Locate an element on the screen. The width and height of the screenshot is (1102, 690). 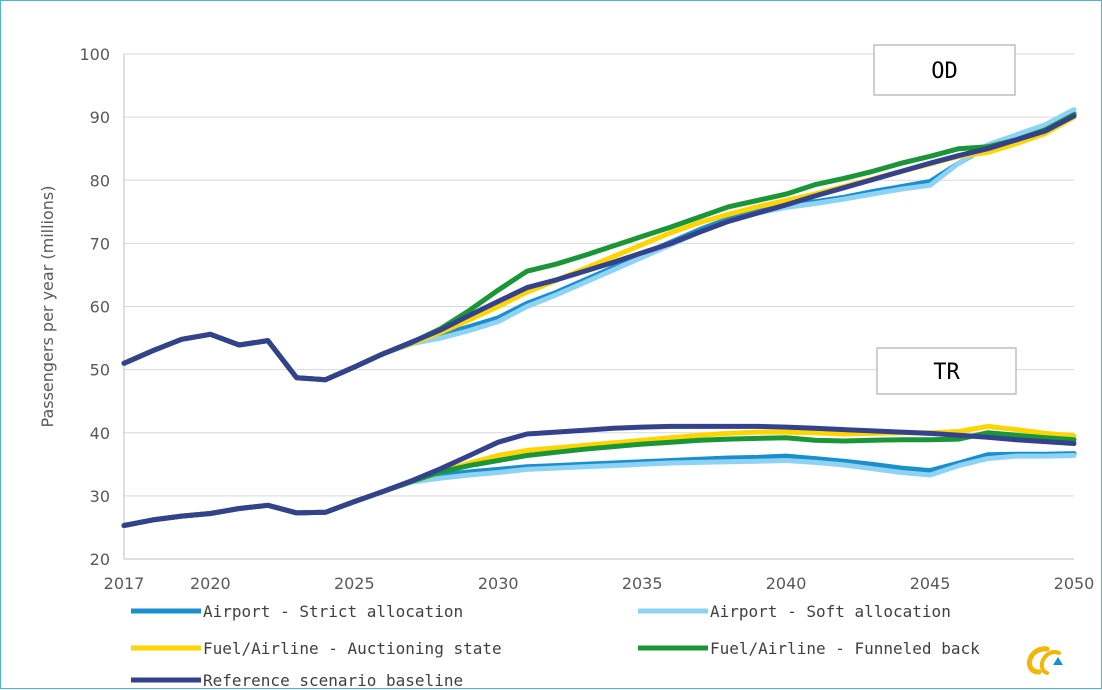
legend-label: Airport - Soft allocation is located at coordinates (830, 611).